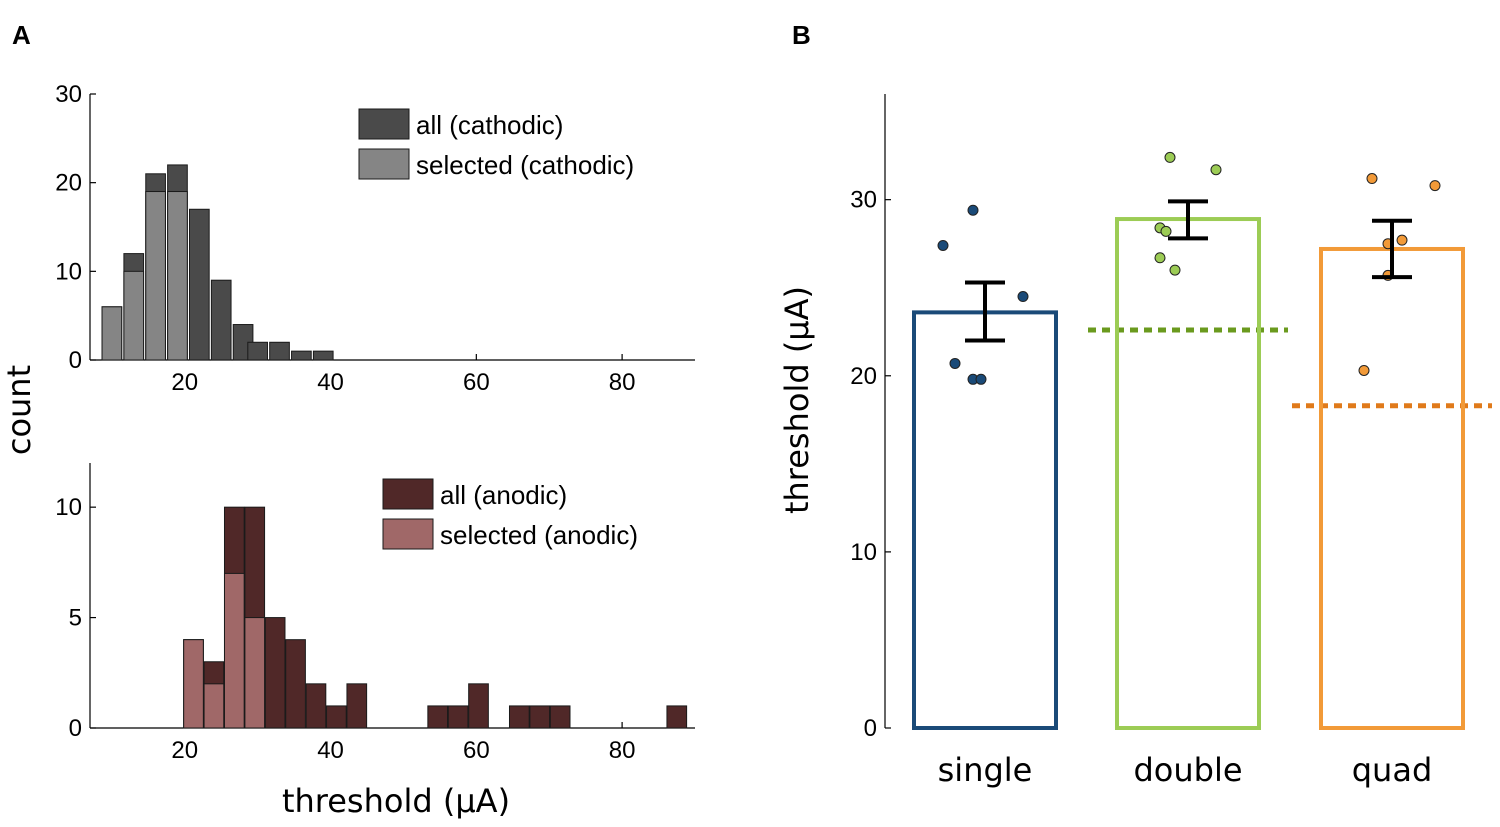 The image size is (1500, 827). What do you see at coordinates (797, 400) in the screenshot?
I see `threshold-axis-title-b: threshold (μA)` at bounding box center [797, 400].